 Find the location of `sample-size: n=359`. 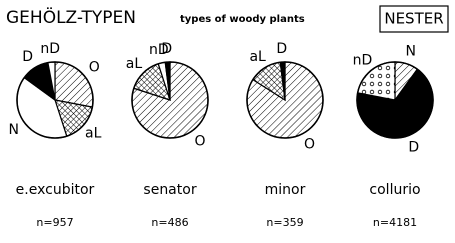

sample-size: n=359 is located at coordinates (284, 222).